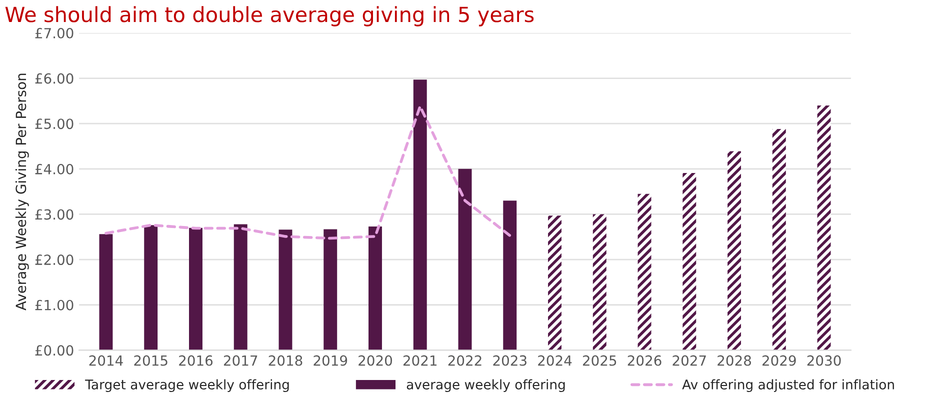 Image resolution: width=930 pixels, height=412 pixels. Describe the element at coordinates (645, 360) in the screenshot. I see `x-tick-label: 2026` at that location.